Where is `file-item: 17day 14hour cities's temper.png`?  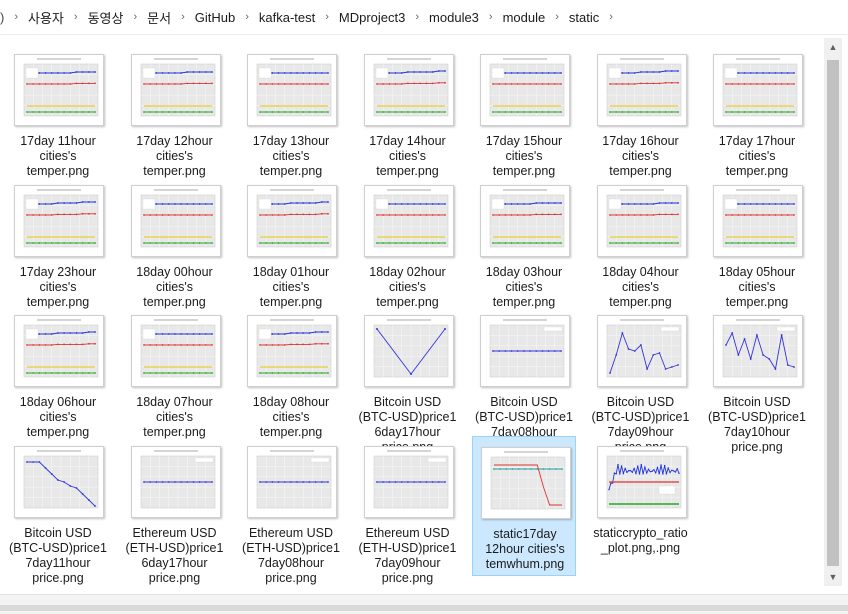 file-item: 17day 14hour cities's temper.png is located at coordinates (408, 114).